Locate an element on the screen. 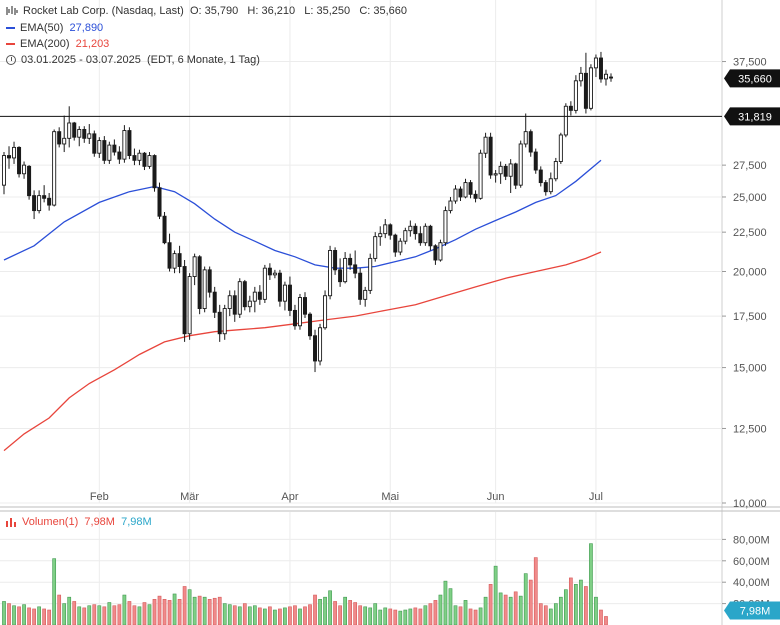 The width and height of the screenshot is (780, 625). price-tick-label: 25,000 is located at coordinates (750, 198).